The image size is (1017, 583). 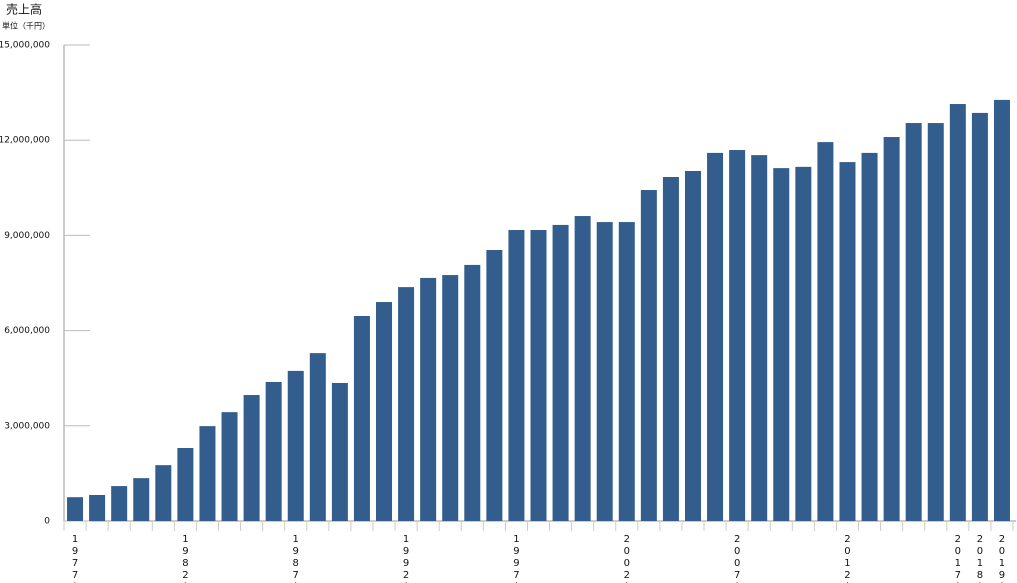 What do you see at coordinates (26, 26) in the screenshot?
I see `chart-subtitle: 単位（千円）` at bounding box center [26, 26].